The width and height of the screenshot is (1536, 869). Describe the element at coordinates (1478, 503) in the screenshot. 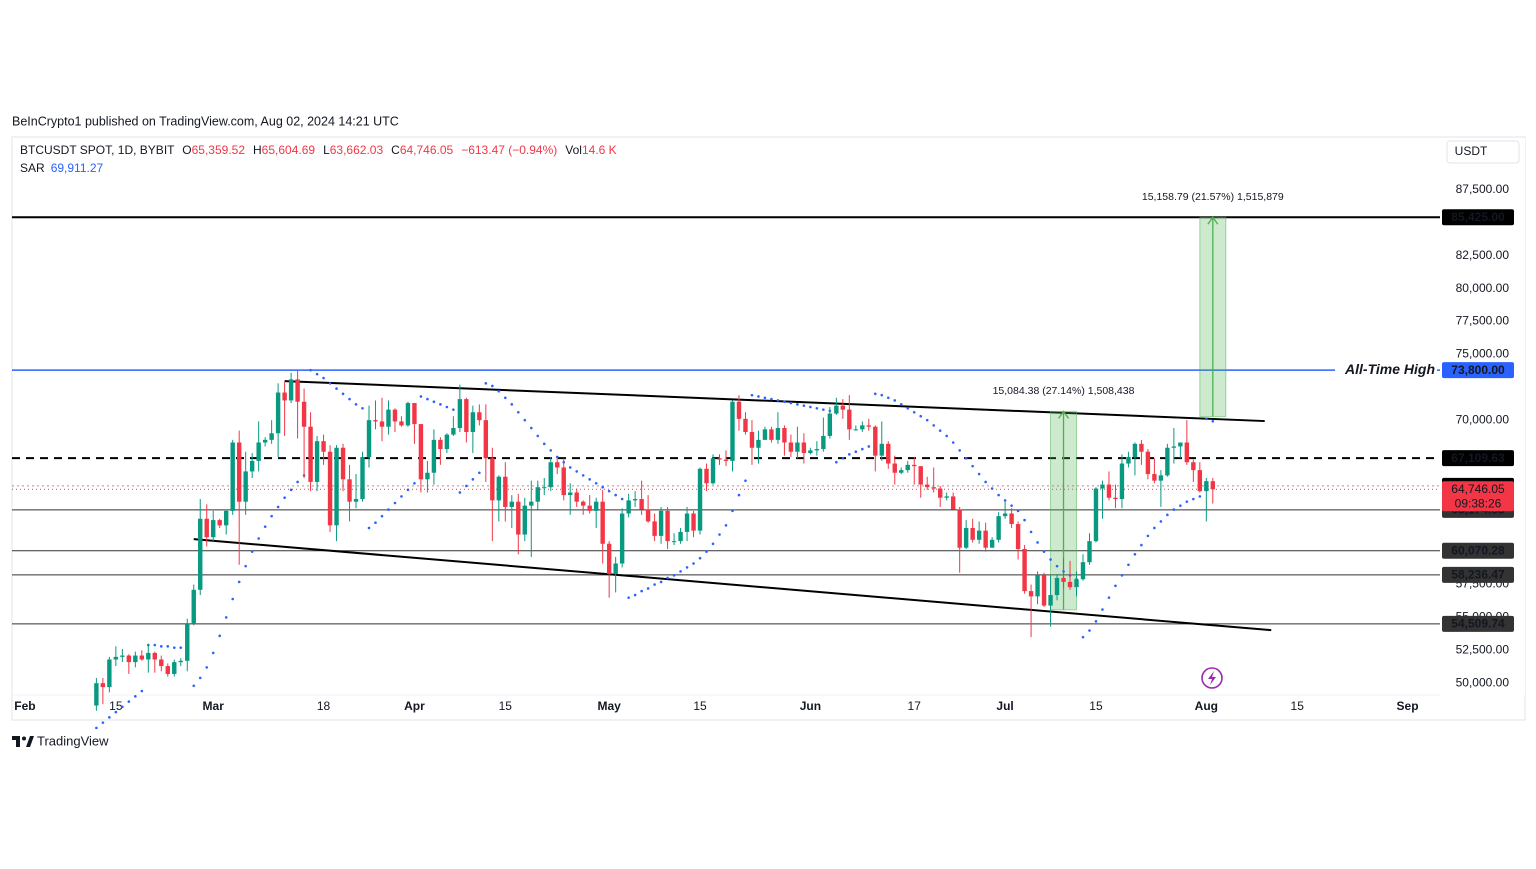

I see `last-price-countdown: 09:38:26` at that location.